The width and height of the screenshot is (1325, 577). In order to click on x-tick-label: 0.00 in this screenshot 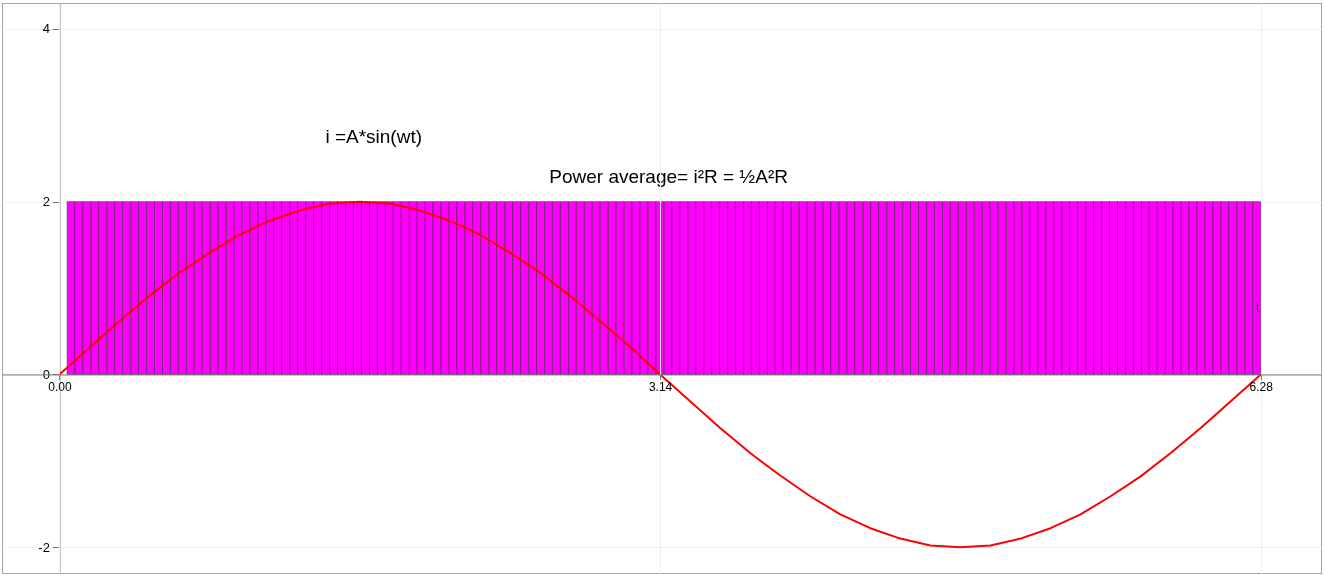, I will do `click(60, 386)`.